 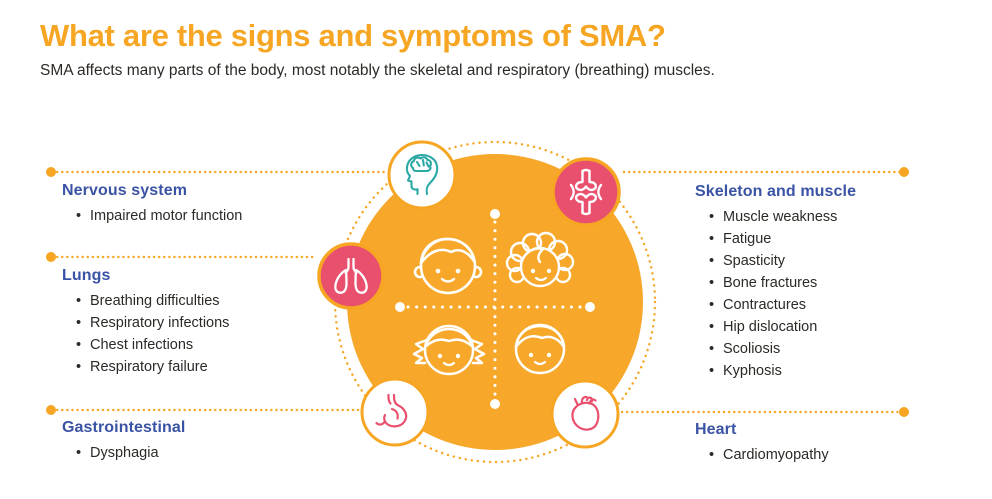 I want to click on section-label-nervous-system: Nervous system, so click(x=125, y=190).